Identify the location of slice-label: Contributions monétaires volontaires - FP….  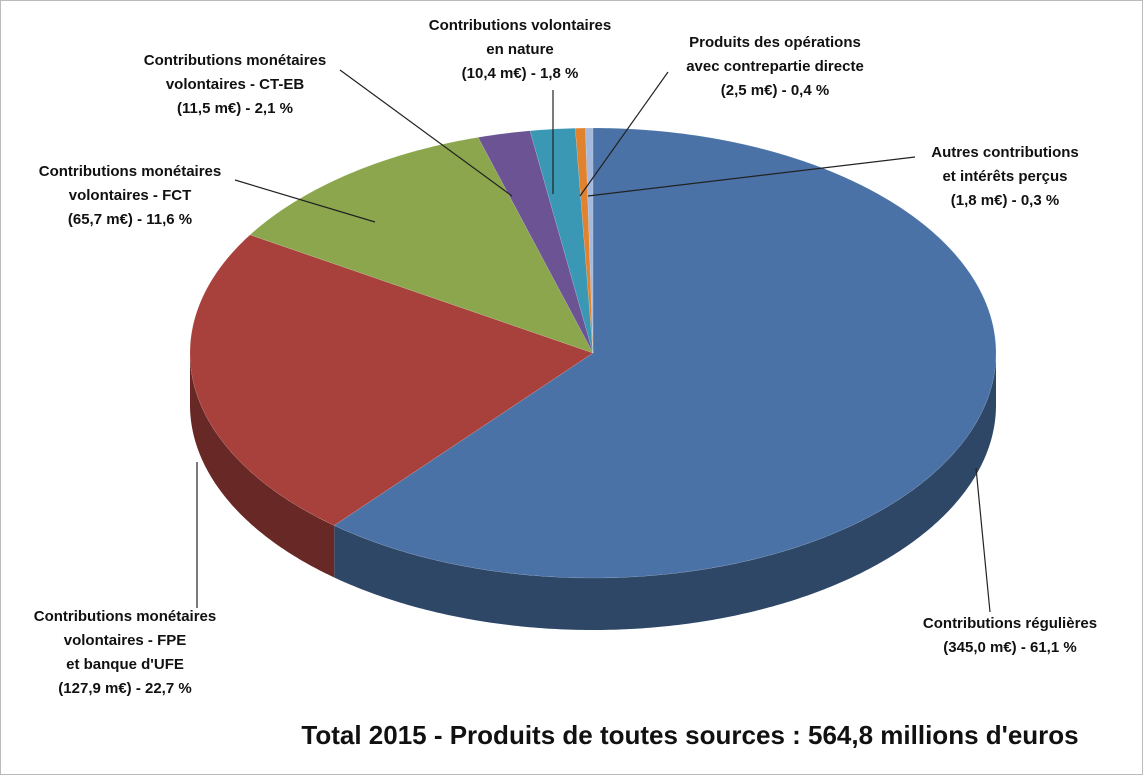
(125, 640).